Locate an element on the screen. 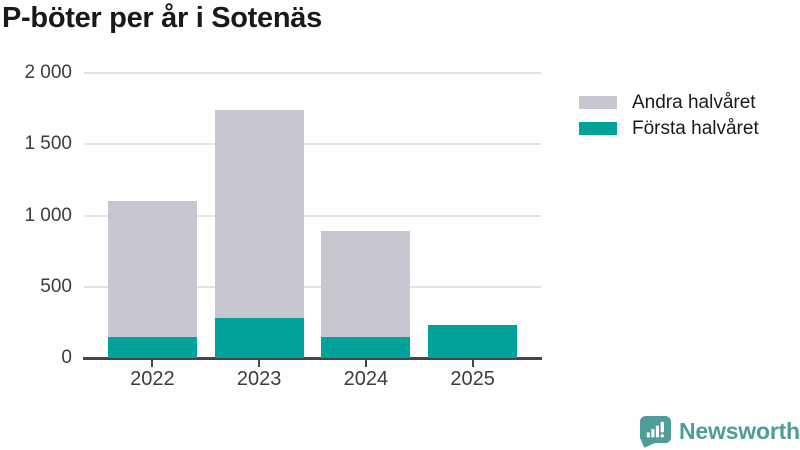 The height and width of the screenshot is (450, 800). chart-title: P-böter per år i Sotenäs is located at coordinates (162, 18).